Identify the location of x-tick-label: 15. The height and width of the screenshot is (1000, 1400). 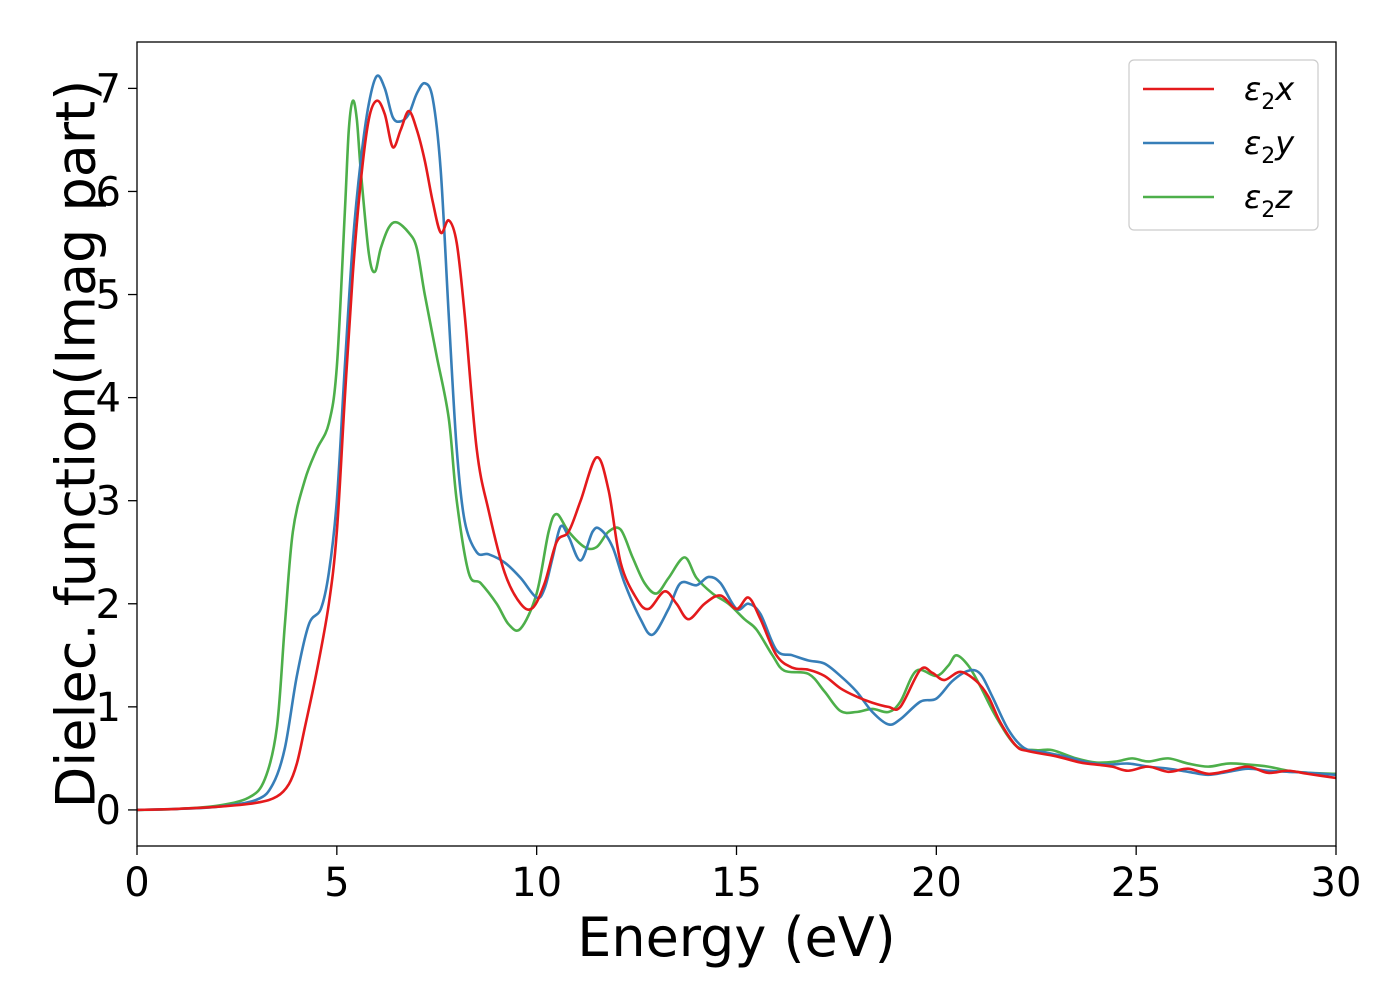
(736, 883).